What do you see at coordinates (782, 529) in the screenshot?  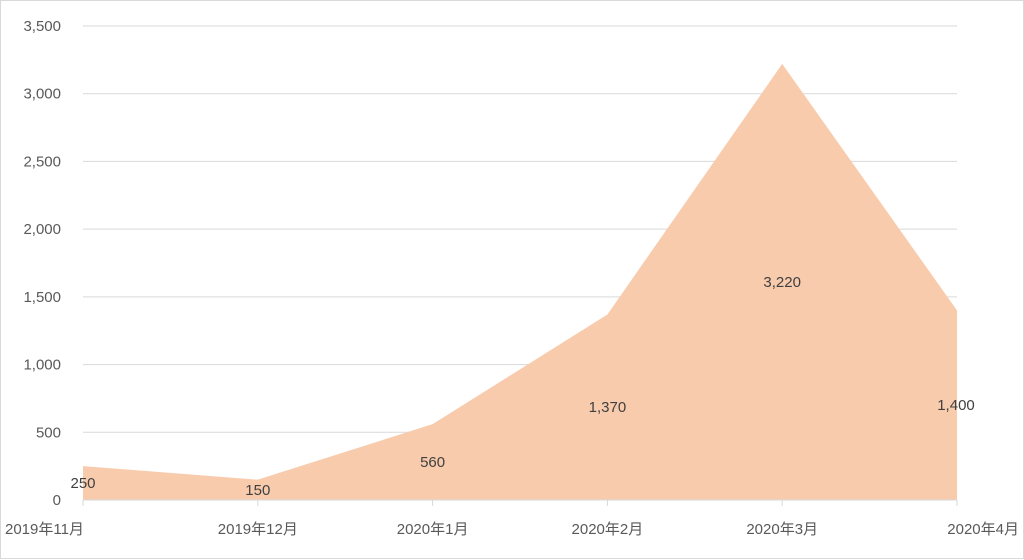 I see `x-tick-label: 2020年3月` at bounding box center [782, 529].